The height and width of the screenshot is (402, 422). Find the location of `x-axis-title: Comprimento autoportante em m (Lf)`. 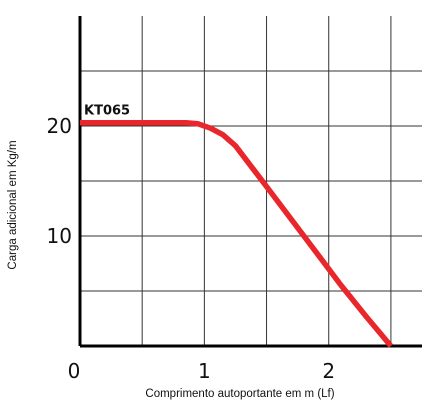

x-axis-title: Comprimento autoportante em m (Lf) is located at coordinates (239, 394).